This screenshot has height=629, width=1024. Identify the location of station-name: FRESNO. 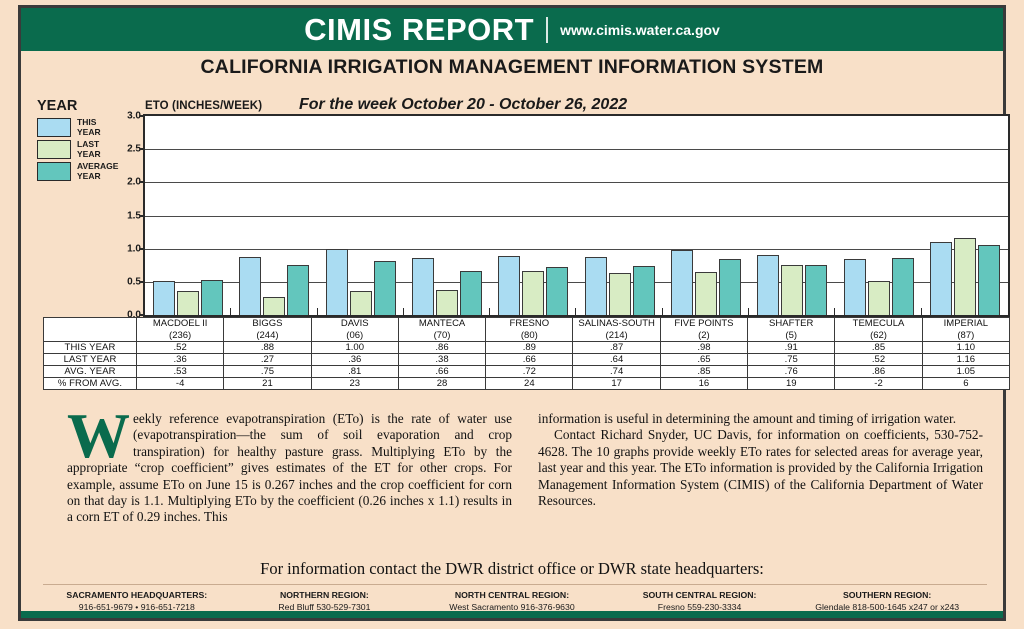
(529, 323).